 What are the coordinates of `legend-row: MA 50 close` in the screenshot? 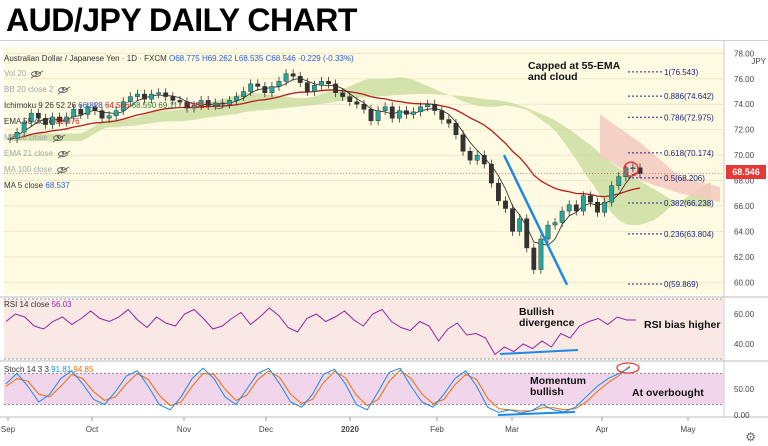 It's located at (33, 137).